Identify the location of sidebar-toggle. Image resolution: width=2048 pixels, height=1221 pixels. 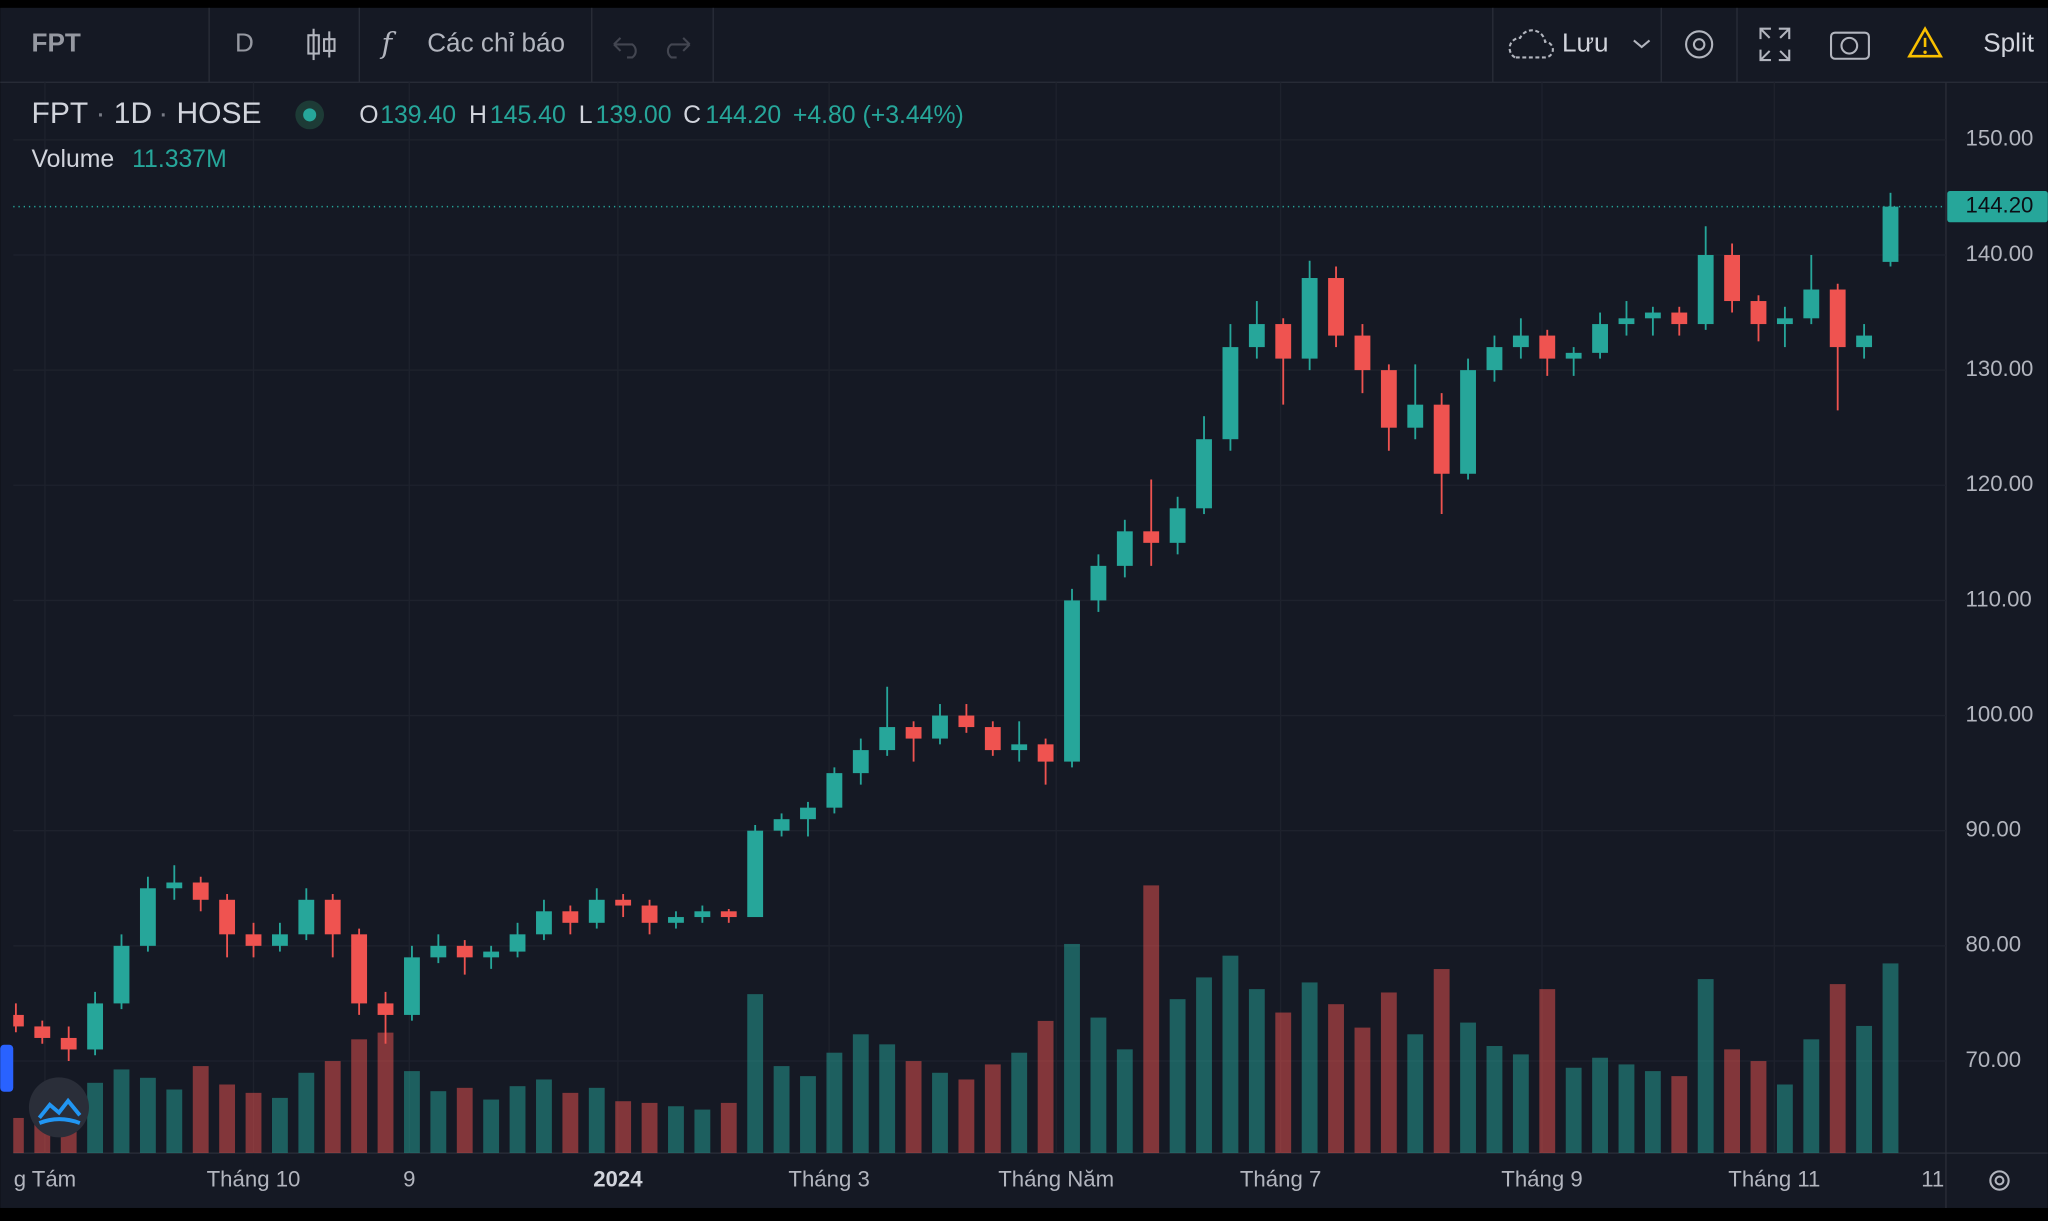
(7, 1068).